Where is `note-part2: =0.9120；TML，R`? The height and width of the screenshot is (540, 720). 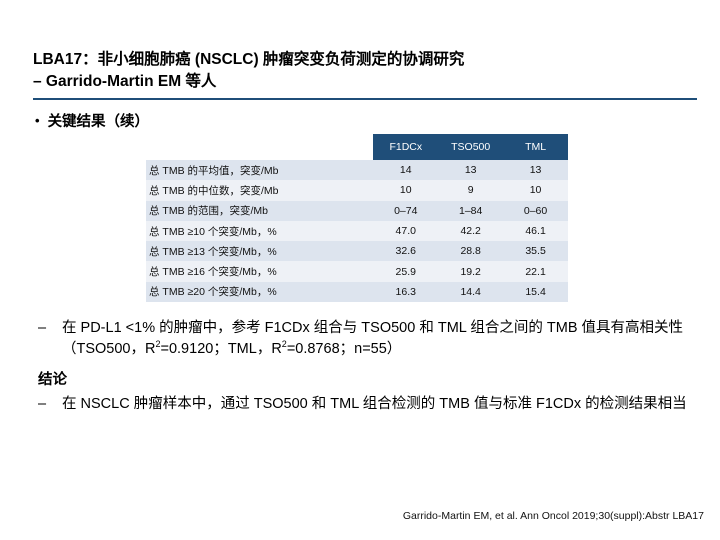 note-part2: =0.9120；TML，R is located at coordinates (221, 349).